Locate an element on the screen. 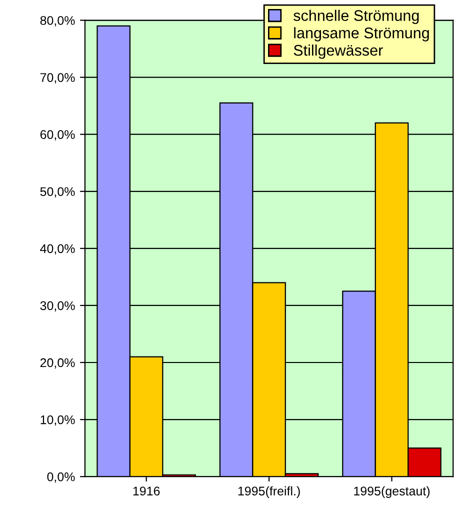 This screenshot has height=507, width=472. y-tick-label: 10,0% is located at coordinates (57, 420).